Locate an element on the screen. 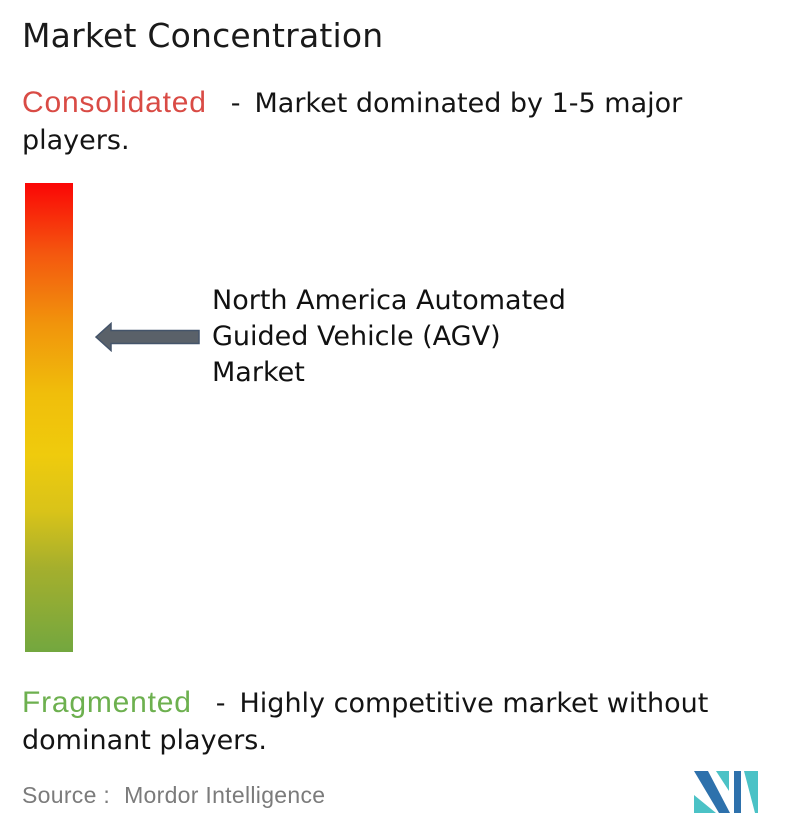  source-label: Source : is located at coordinates (66, 795).